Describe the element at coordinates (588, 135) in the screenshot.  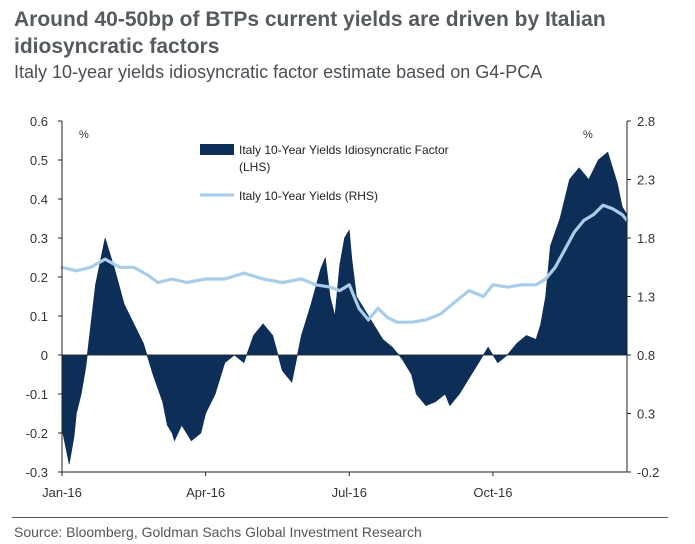
I see `right-unit-label: %` at that location.